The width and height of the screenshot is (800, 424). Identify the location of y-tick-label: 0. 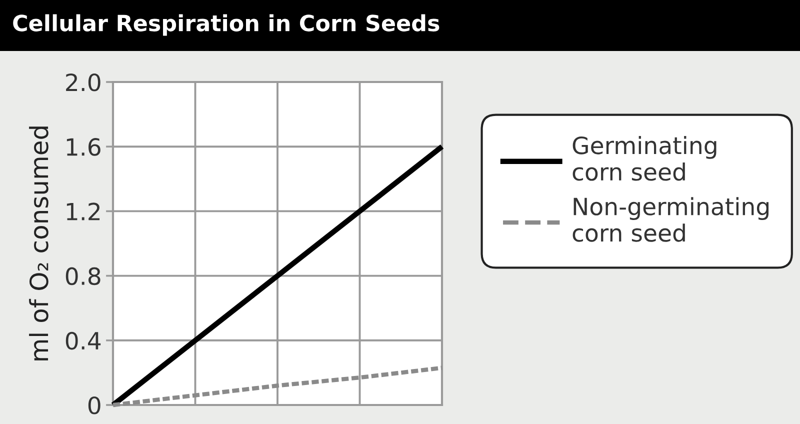
(94, 405).